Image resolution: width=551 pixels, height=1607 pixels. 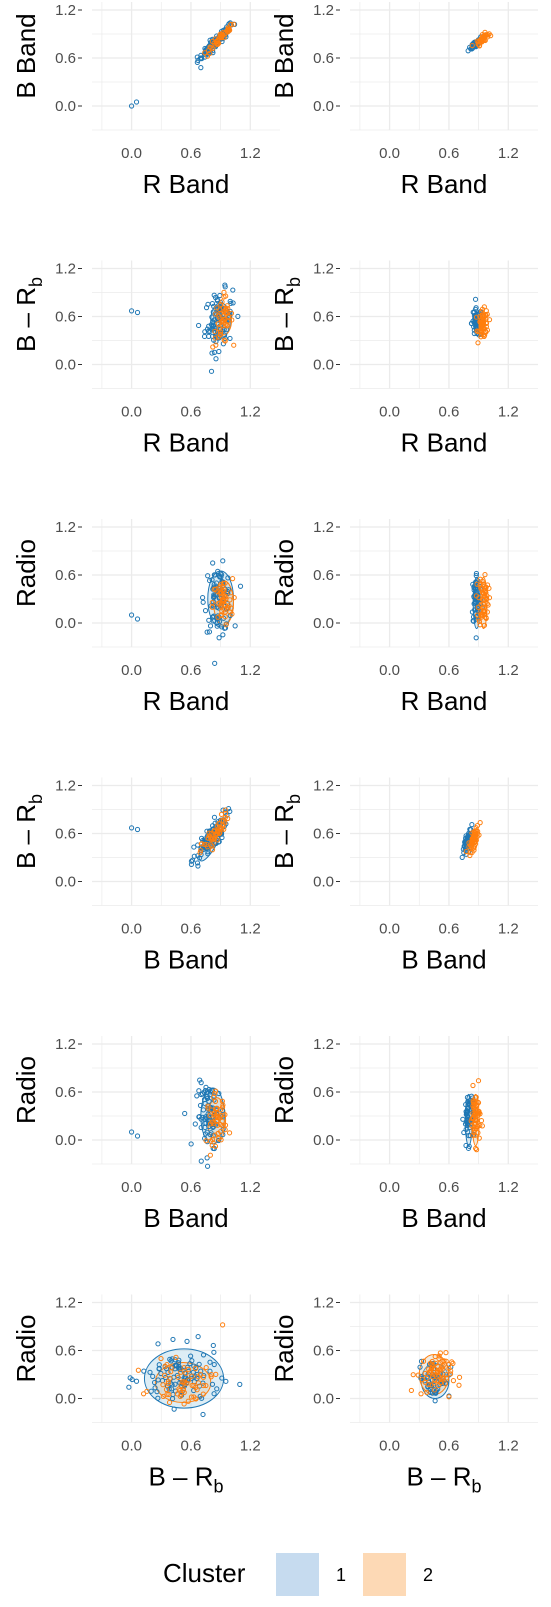 What do you see at coordinates (341, 1575) in the screenshot?
I see `legend-label-1: 1` at bounding box center [341, 1575].